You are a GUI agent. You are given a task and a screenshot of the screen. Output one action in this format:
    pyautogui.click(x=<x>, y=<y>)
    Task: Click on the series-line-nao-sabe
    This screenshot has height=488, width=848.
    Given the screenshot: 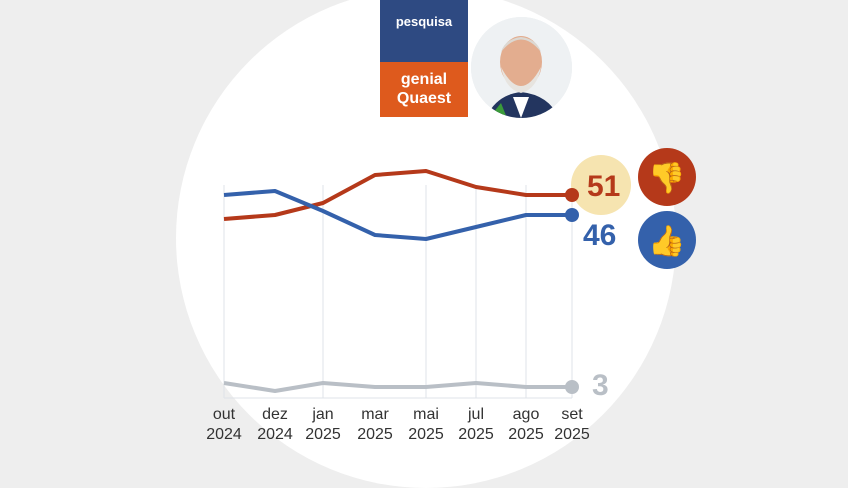 What is the action you would take?
    pyautogui.click(x=397, y=387)
    